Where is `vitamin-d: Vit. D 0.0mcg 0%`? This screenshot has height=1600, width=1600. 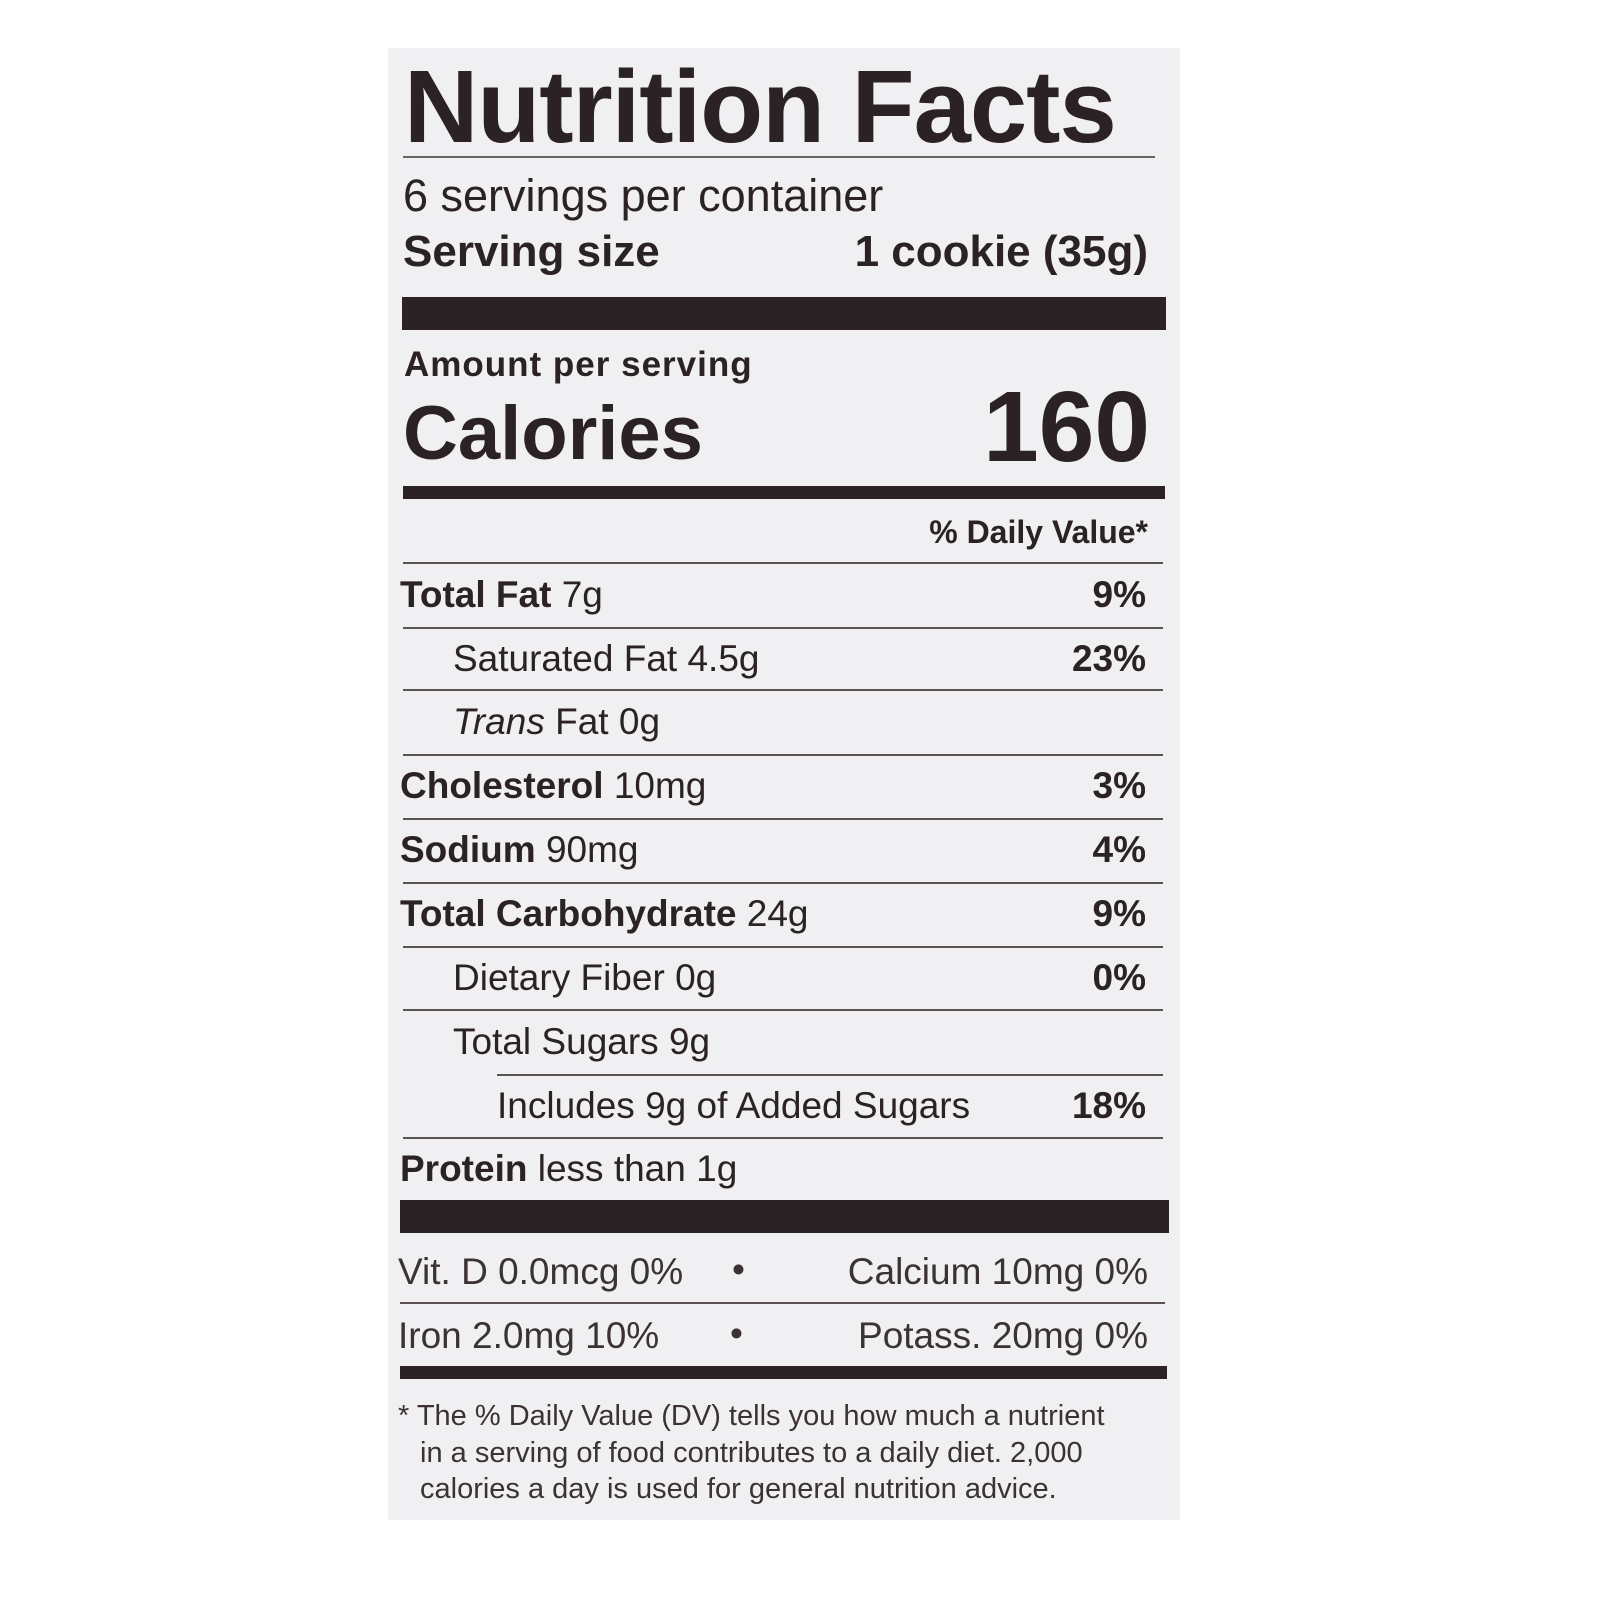
vitamin-d: Vit. D 0.0mcg 0% is located at coordinates (541, 1271).